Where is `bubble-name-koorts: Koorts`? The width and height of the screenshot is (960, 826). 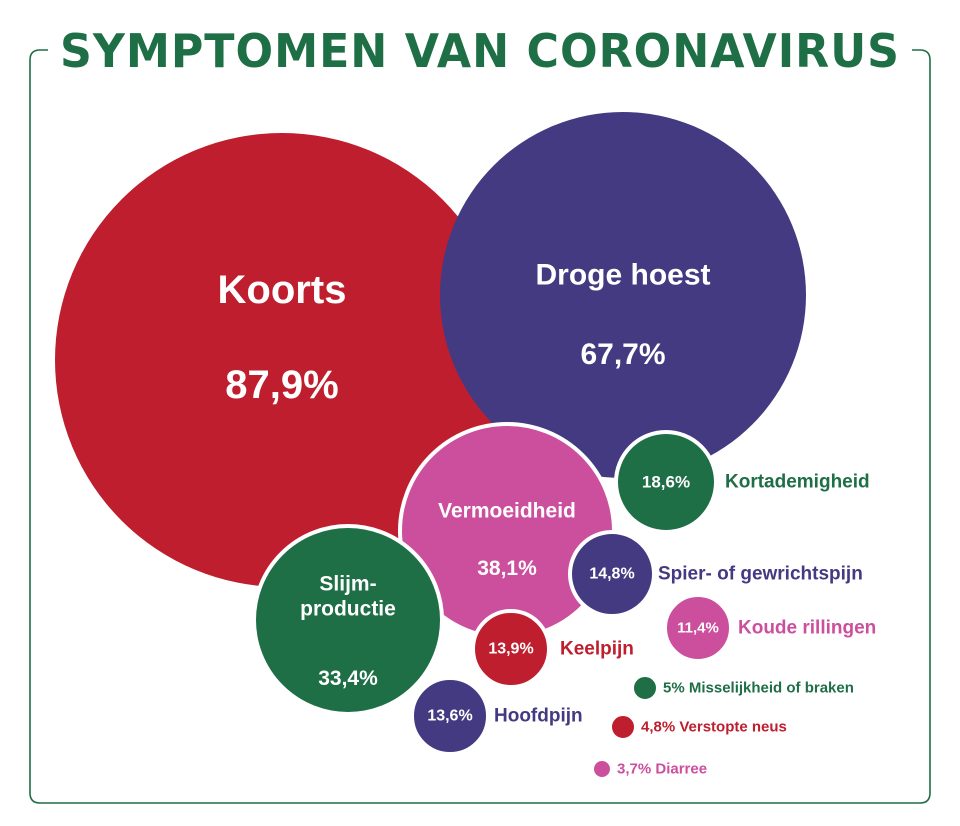 bubble-name-koorts: Koorts is located at coordinates (282, 290).